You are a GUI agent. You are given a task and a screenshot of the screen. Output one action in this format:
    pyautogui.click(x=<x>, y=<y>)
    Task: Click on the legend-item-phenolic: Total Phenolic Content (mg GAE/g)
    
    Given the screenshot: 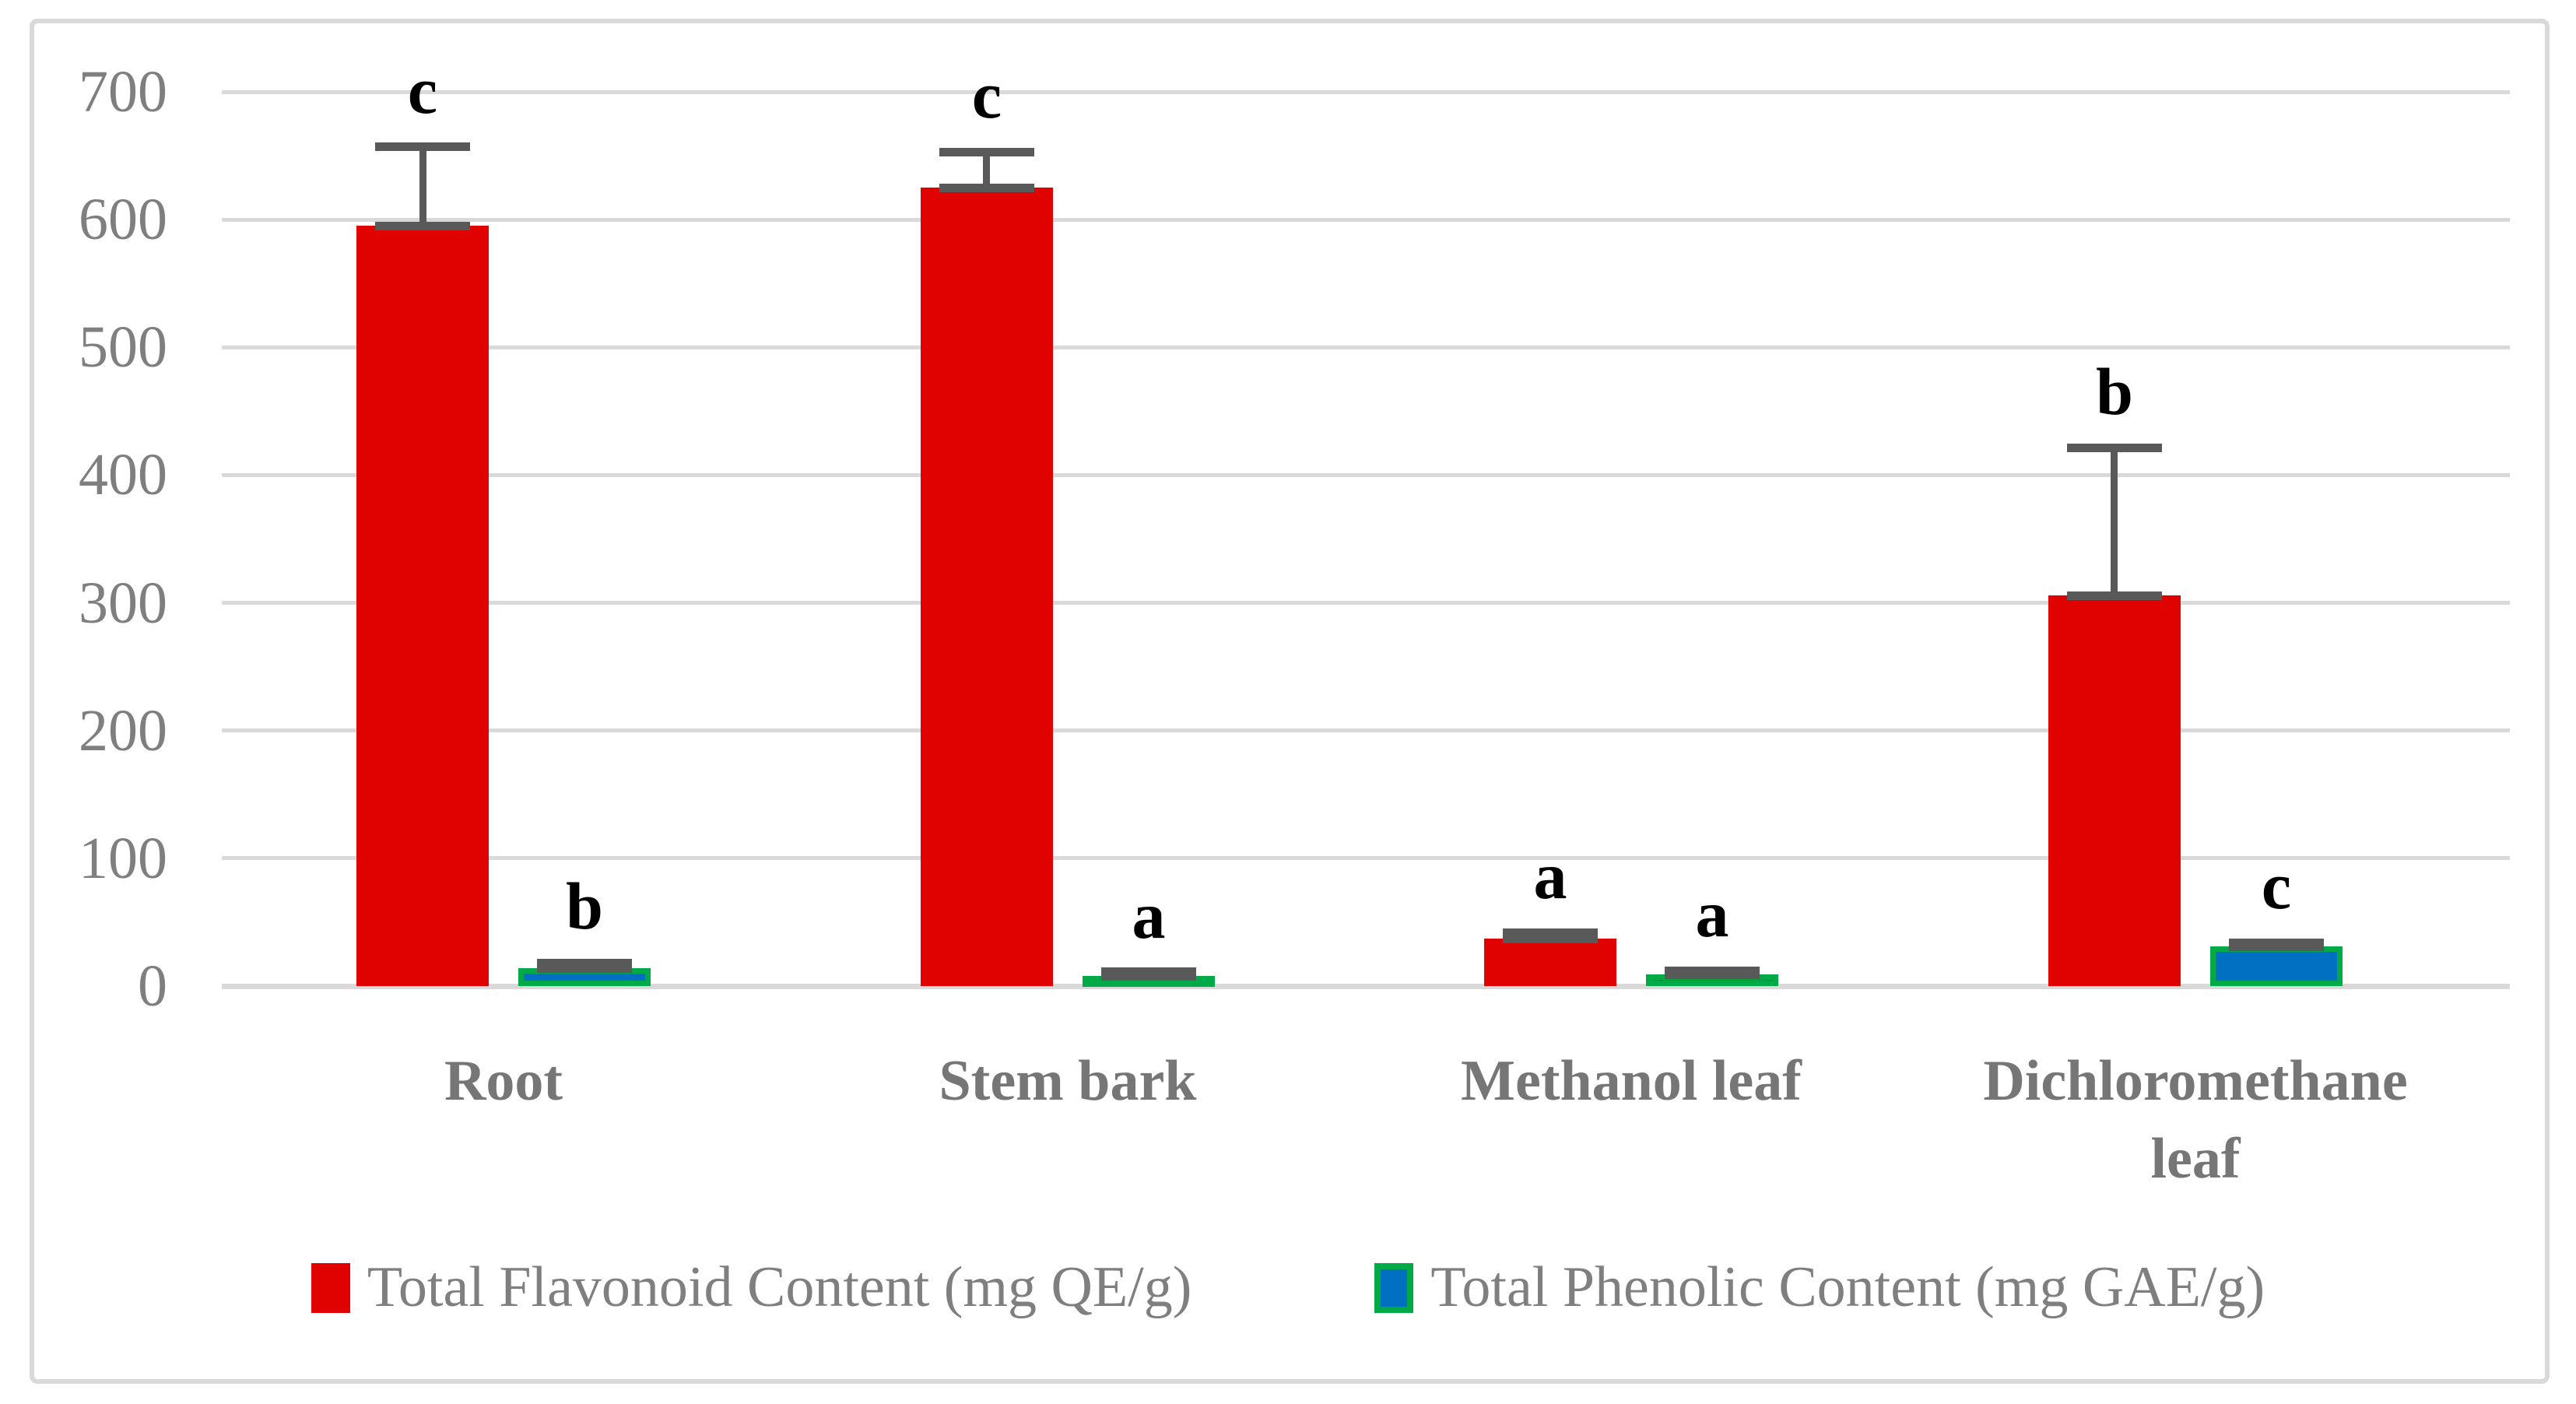 What is the action you would take?
    pyautogui.click(x=1820, y=1288)
    